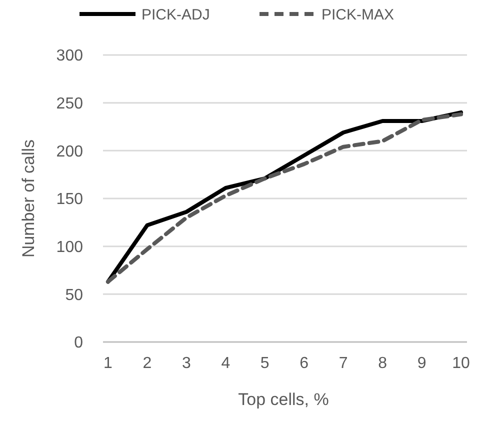 The image size is (479, 421). Describe the element at coordinates (70, 199) in the screenshot. I see `y-tick-label: 150` at that location.